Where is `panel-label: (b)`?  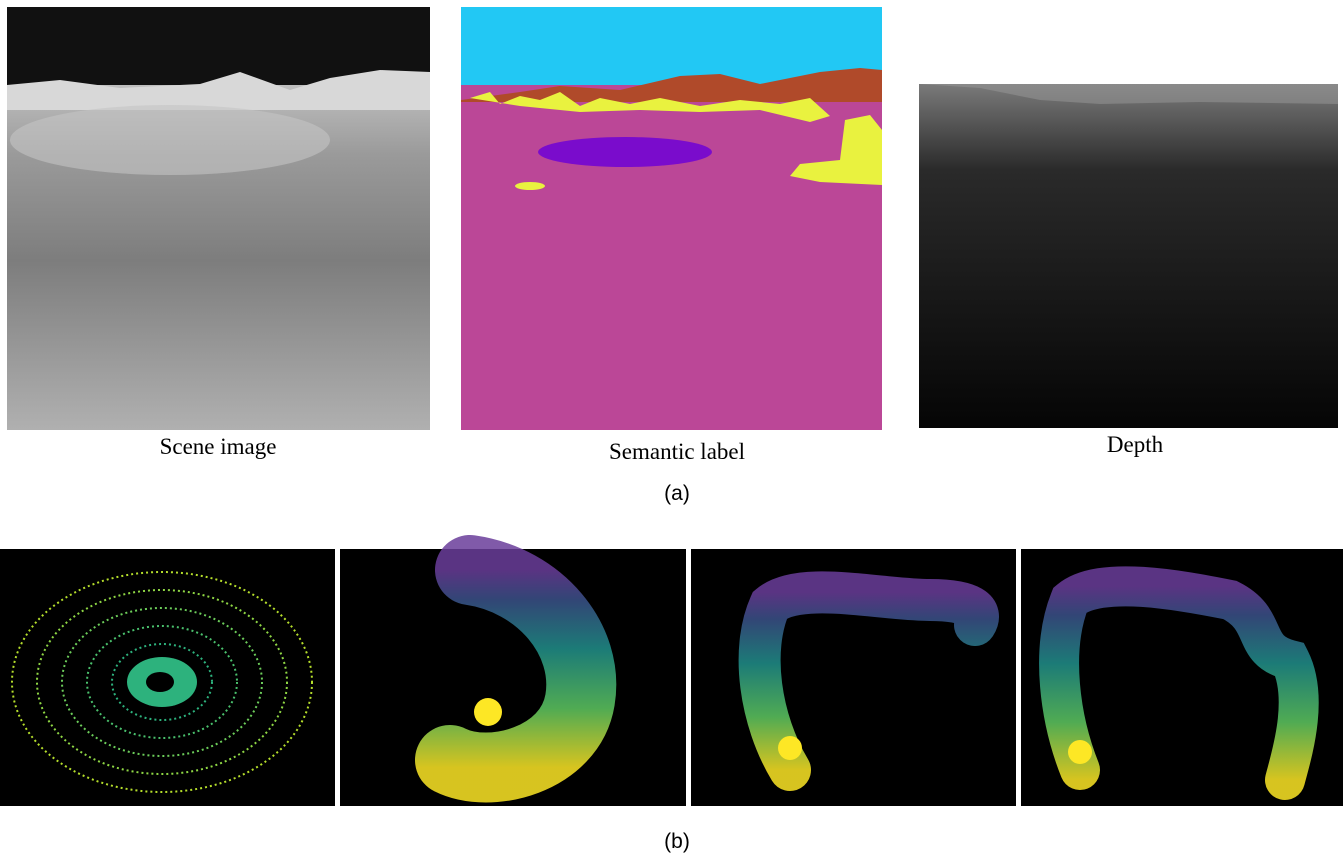
panel-label: (b) is located at coordinates (677, 841).